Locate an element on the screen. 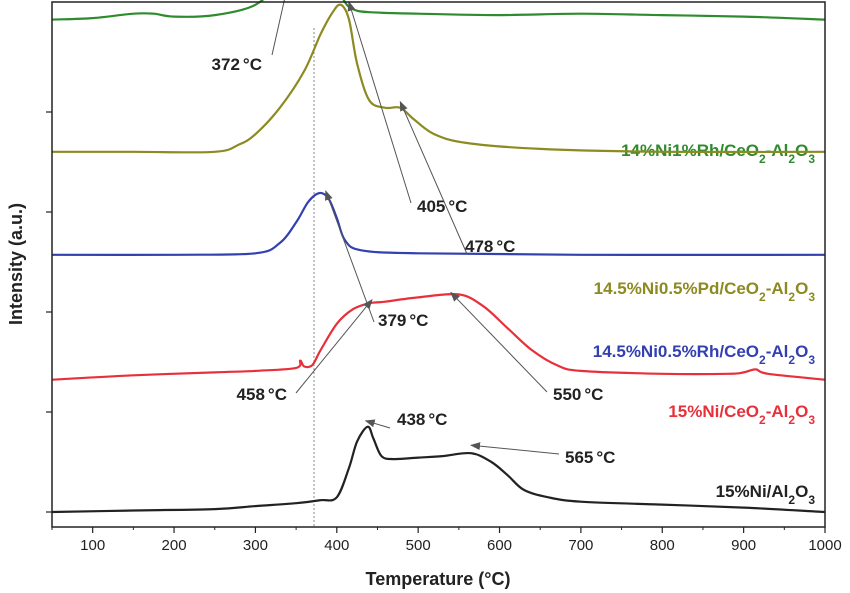 The image size is (850, 593). peak-label-2: 405 °C is located at coordinates (442, 206).